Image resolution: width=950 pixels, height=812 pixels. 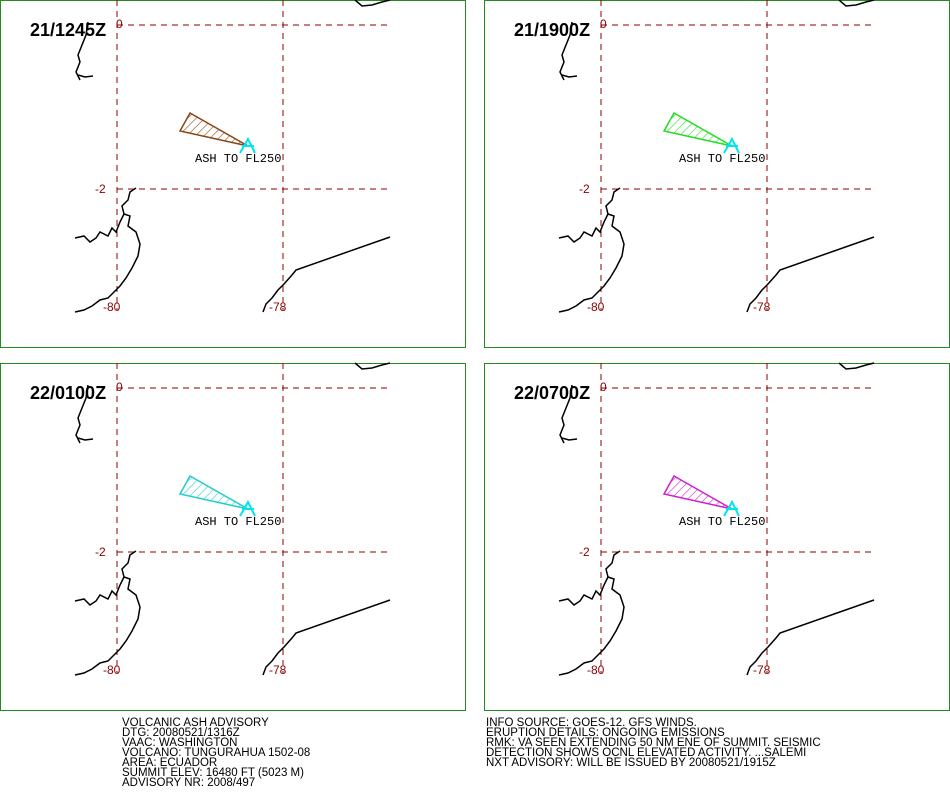 I want to click on advisory-line: SUMMIT ELEV: 16480 FT (5023 M), so click(x=213, y=773).